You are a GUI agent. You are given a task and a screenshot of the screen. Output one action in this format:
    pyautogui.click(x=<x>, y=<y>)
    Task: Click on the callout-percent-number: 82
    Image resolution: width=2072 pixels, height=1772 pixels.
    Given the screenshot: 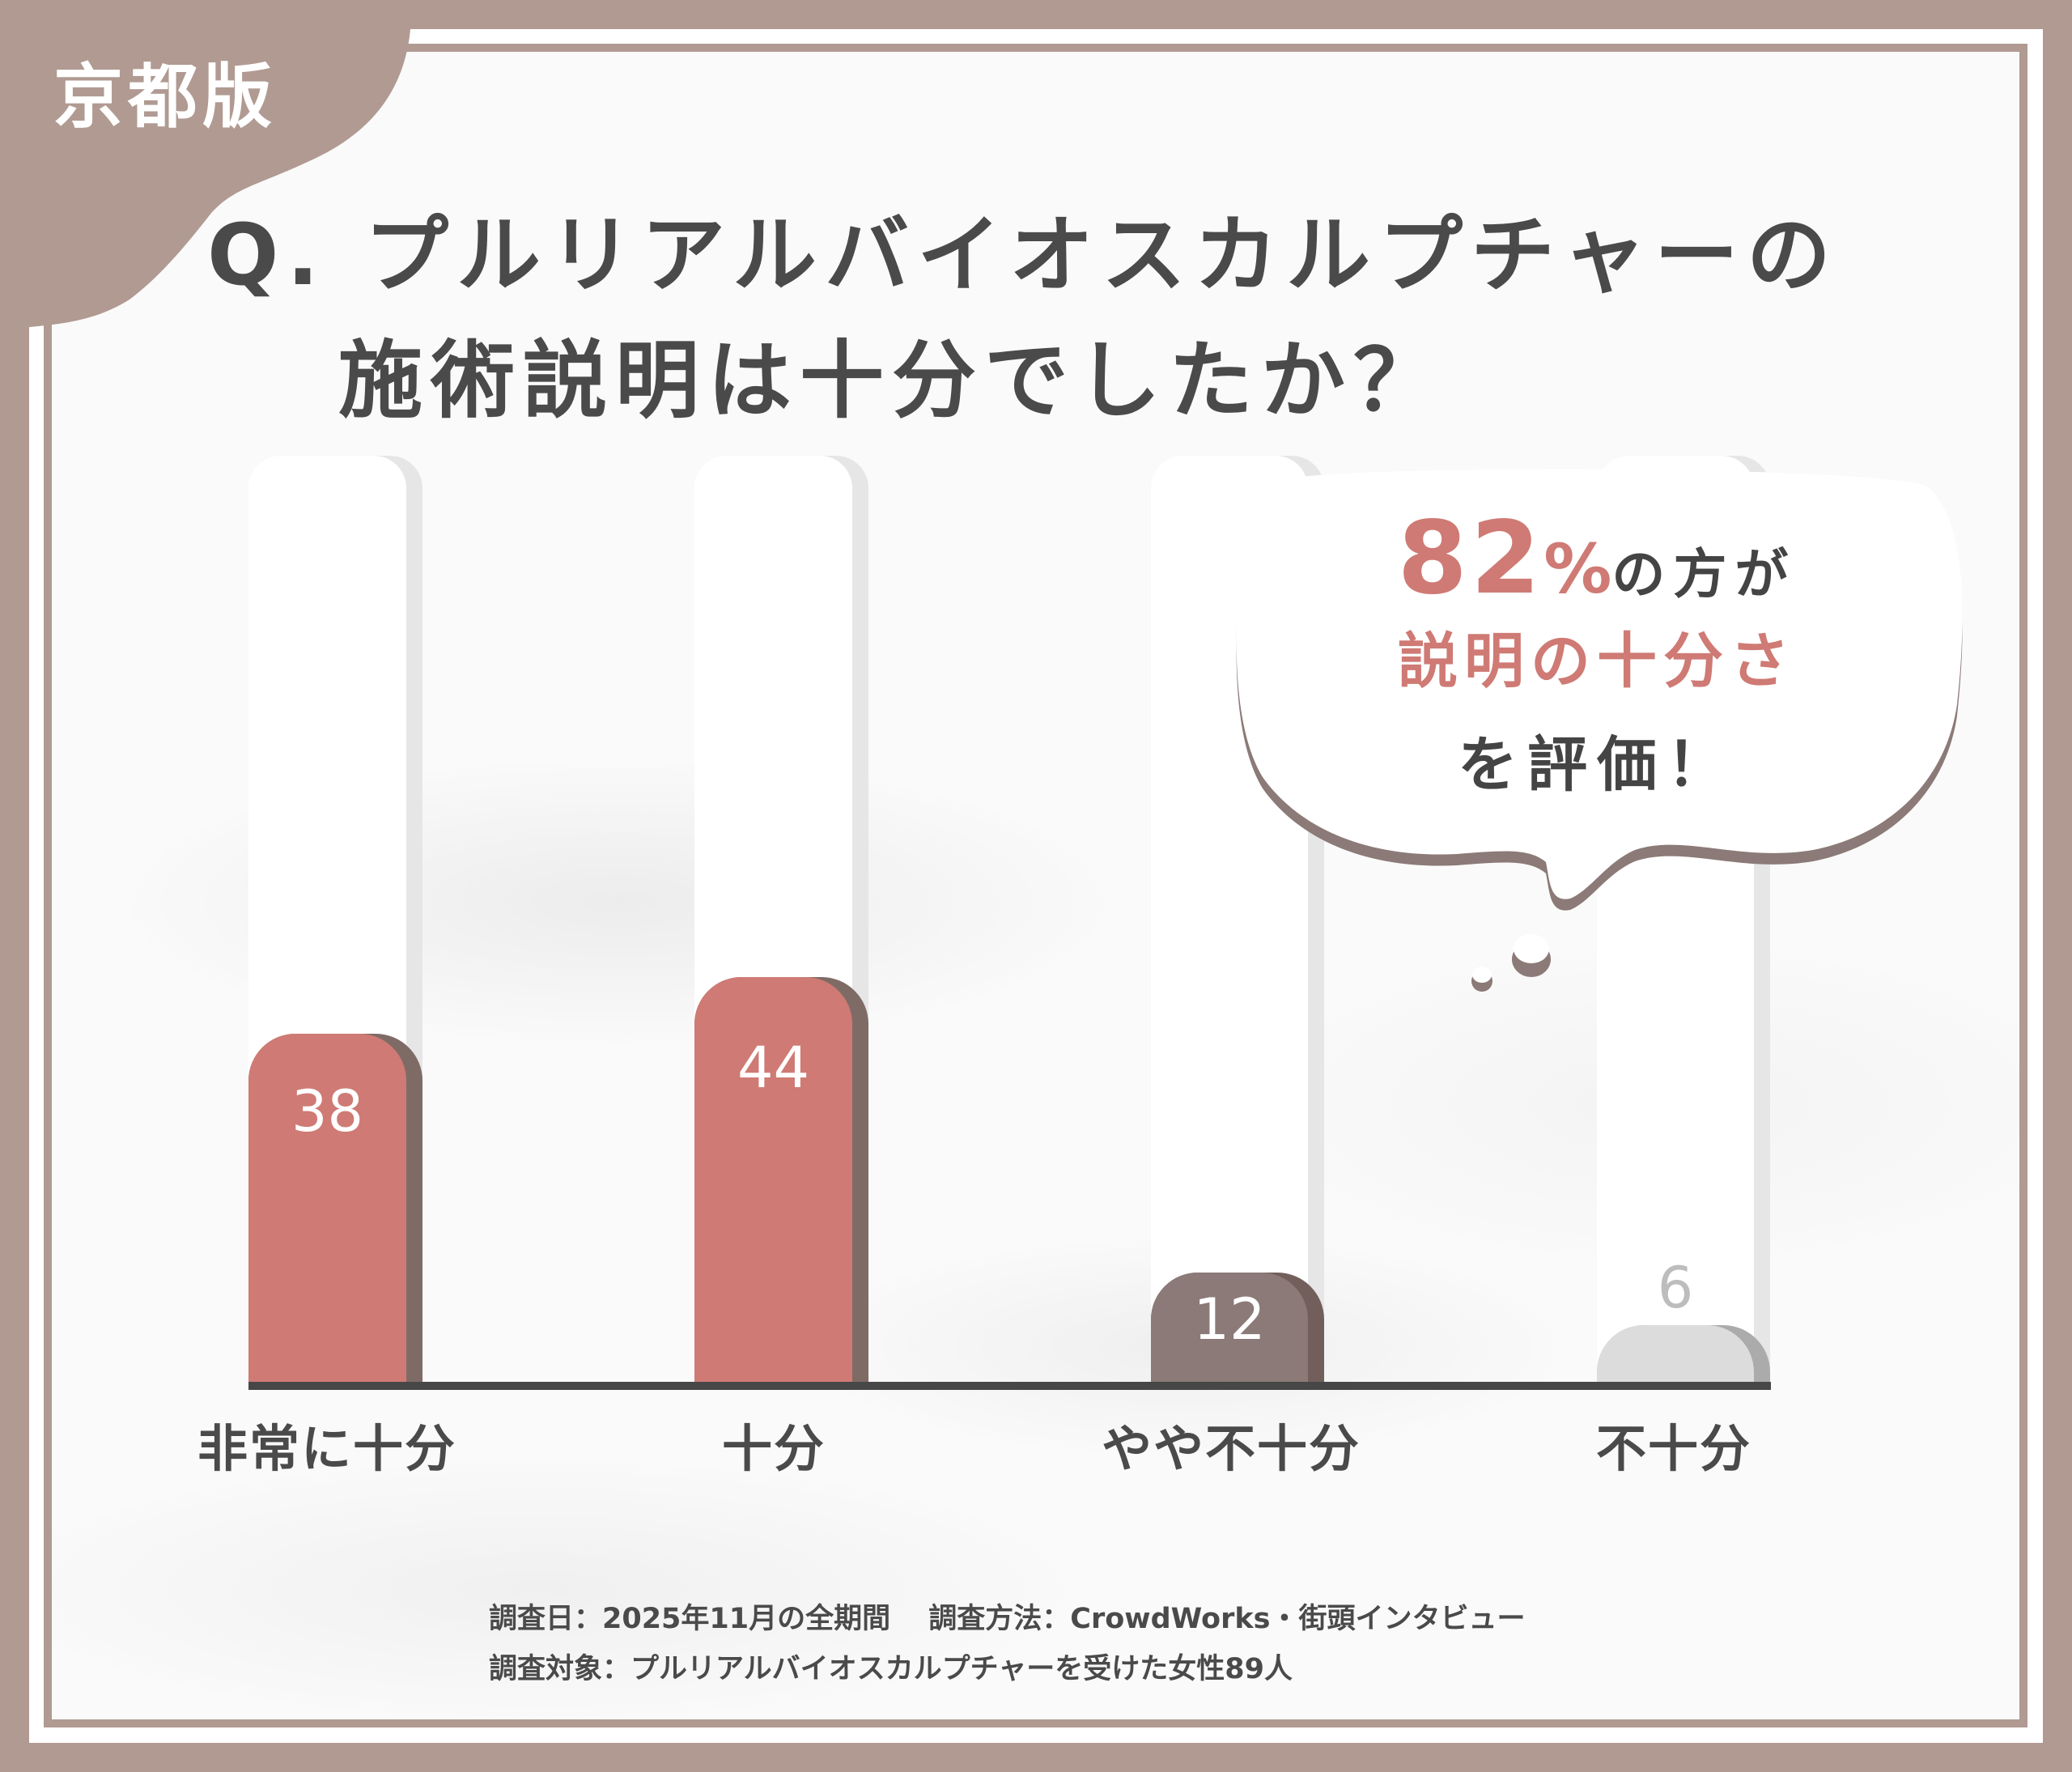 What is the action you would take?
    pyautogui.click(x=1470, y=559)
    